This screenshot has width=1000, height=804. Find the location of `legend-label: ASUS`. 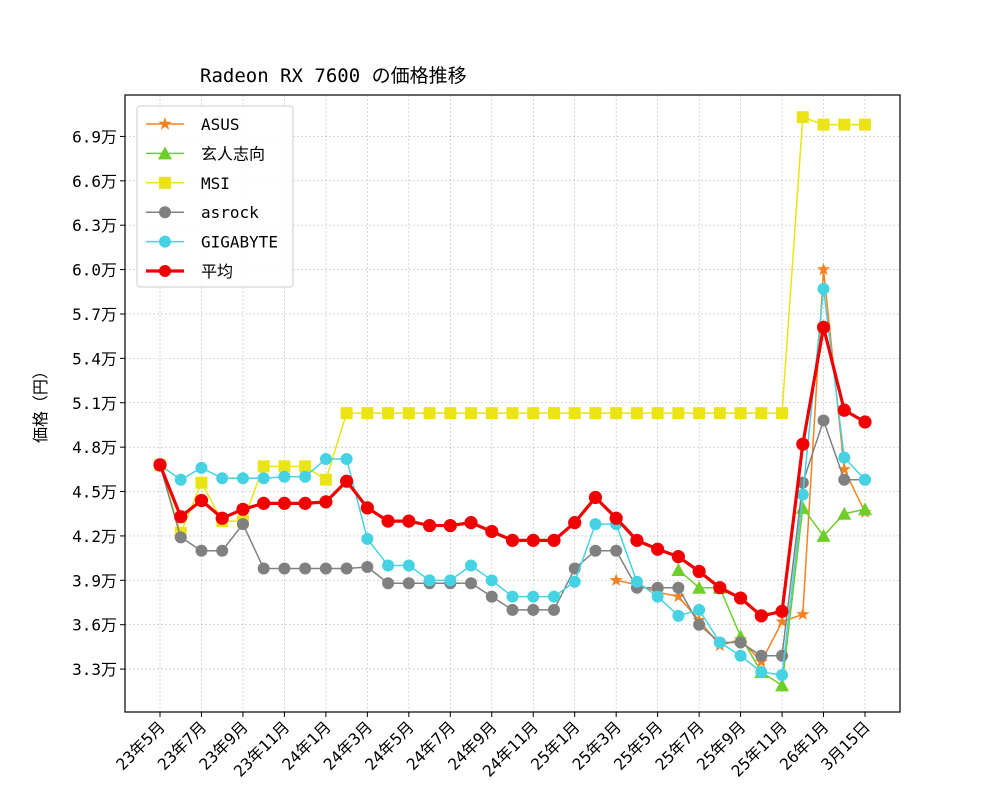

legend-label: ASUS is located at coordinates (220, 124).